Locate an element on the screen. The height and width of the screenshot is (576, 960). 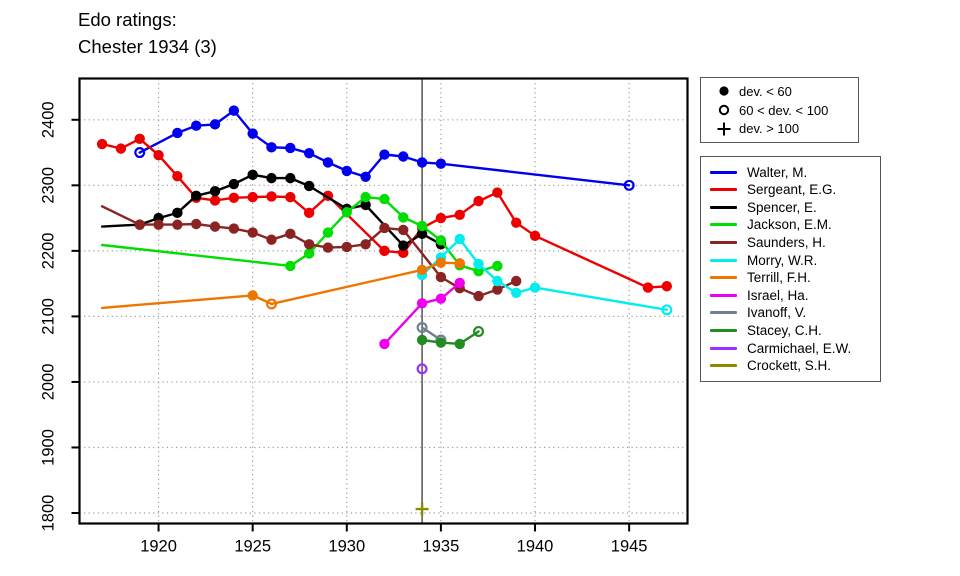
y-tick-label: 2400 is located at coordinates (49, 119).